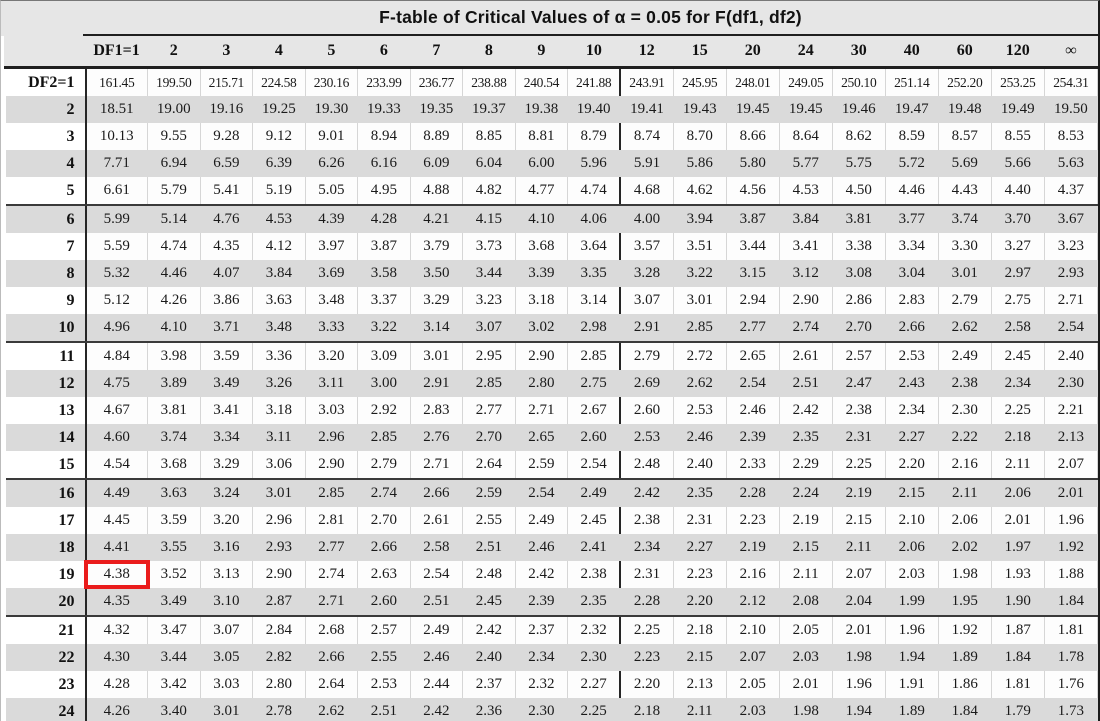 Image resolution: width=1100 pixels, height=721 pixels. What do you see at coordinates (436, 109) in the screenshot?
I see `table-cell: 19.35` at bounding box center [436, 109].